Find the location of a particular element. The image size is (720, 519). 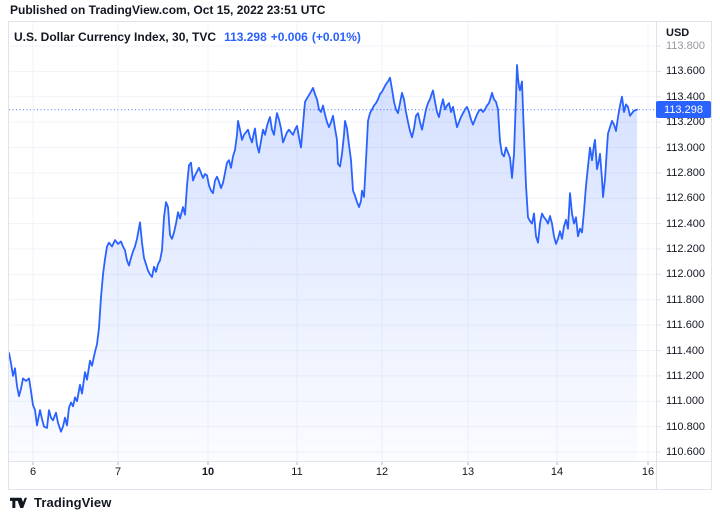

last-price-badge-value: 113.298 is located at coordinates (683, 109).